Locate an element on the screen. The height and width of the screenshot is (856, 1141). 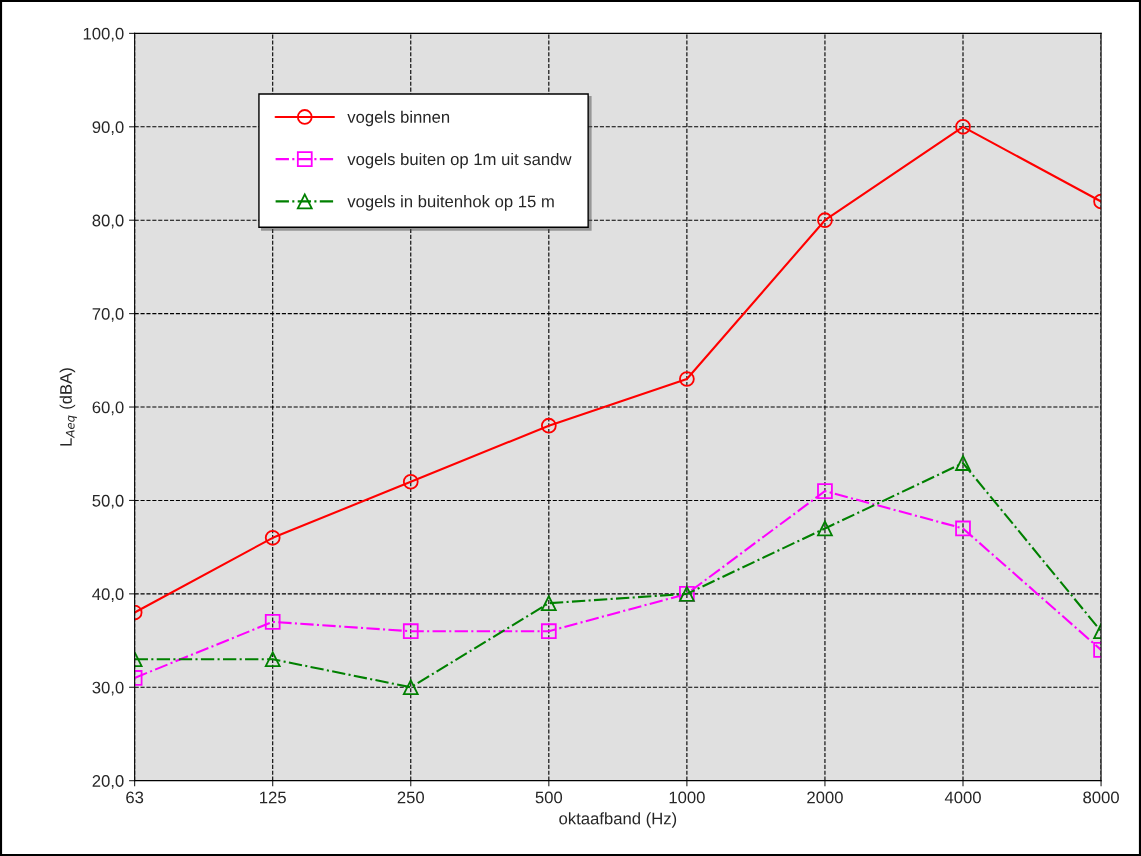
y-tick-label: 20,0 is located at coordinates (108, 782).